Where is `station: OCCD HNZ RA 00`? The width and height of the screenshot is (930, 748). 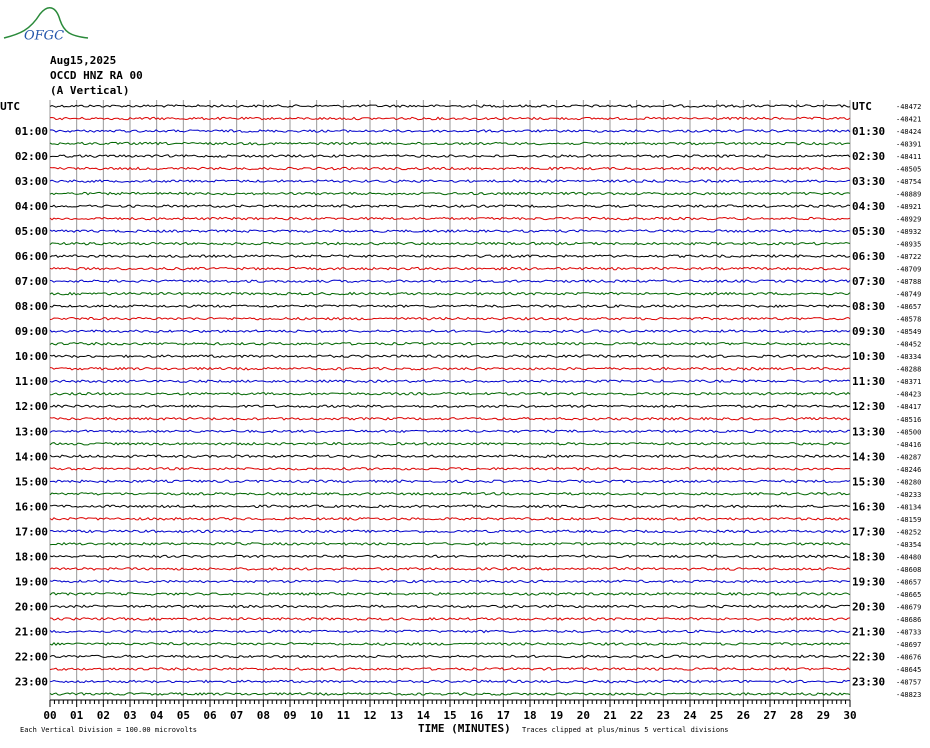
station: OCCD HNZ RA 00 is located at coordinates (96, 75).